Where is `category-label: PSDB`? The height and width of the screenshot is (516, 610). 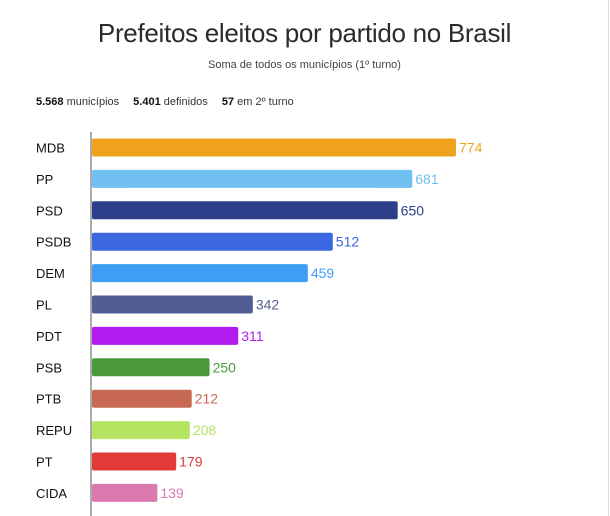
category-label: PSDB is located at coordinates (53, 242).